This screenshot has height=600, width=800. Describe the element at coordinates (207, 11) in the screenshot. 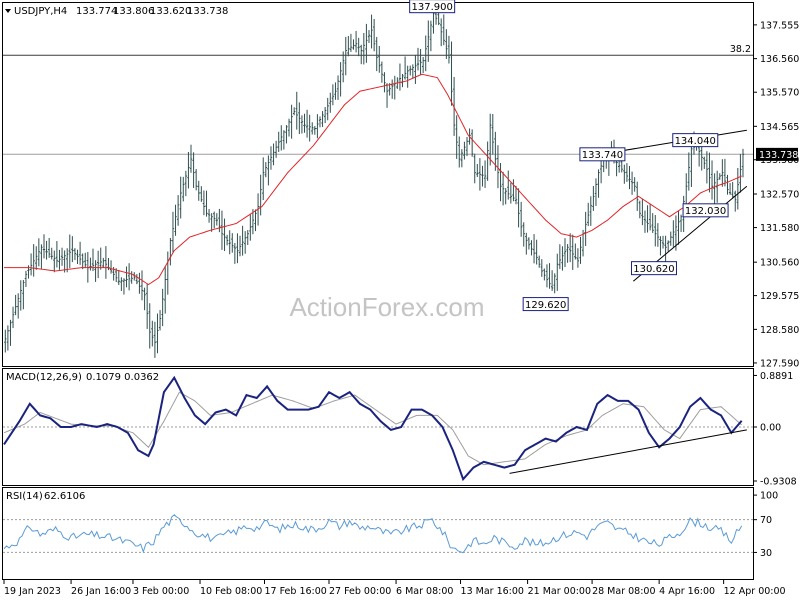

I see `close-value: 133.738` at that location.